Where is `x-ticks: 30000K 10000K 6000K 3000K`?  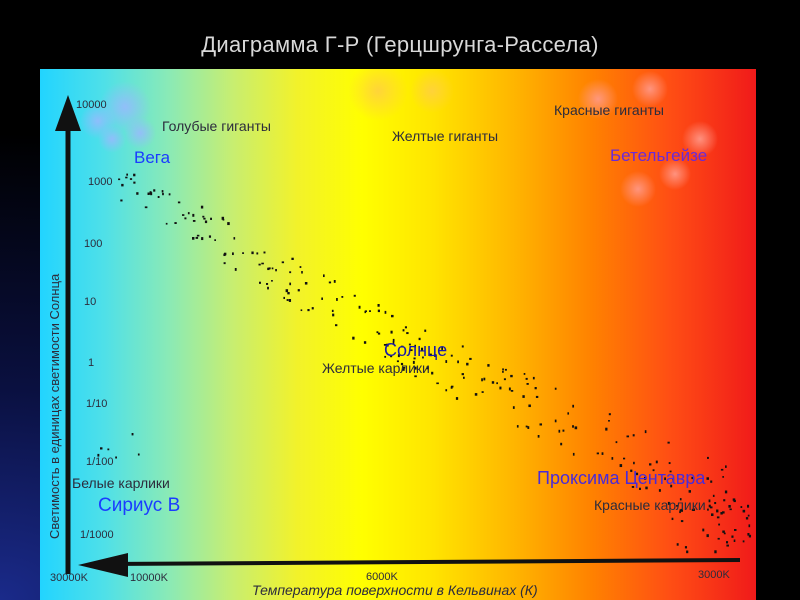 x-ticks: 30000K 10000K 6000K 3000K is located at coordinates (390, 576).